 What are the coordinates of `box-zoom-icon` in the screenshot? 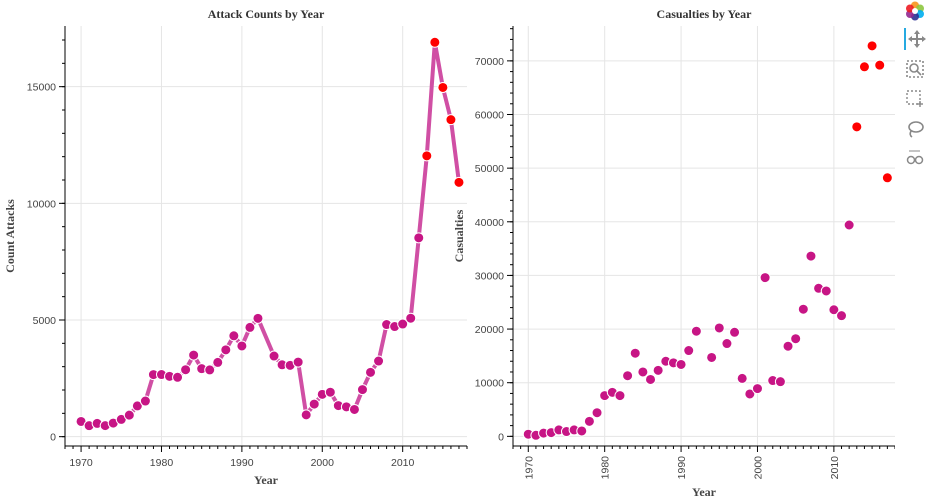 It's located at (915, 99).